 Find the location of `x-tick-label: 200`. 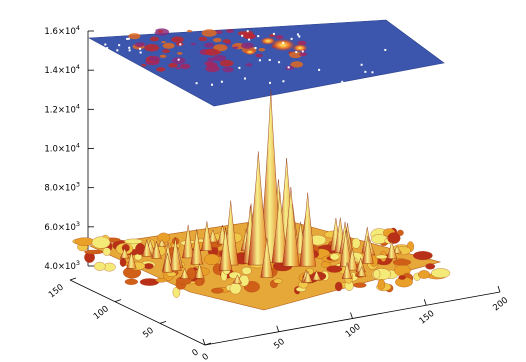

x-tick-label: 200 is located at coordinates (500, 304).